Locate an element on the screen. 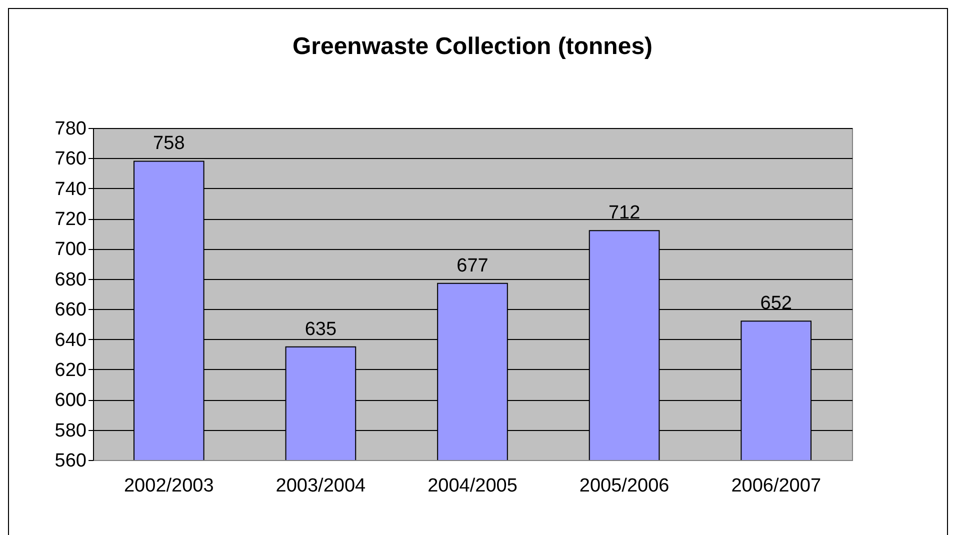 The width and height of the screenshot is (957, 535). x-tick-label: 2002/2003 is located at coordinates (169, 486).